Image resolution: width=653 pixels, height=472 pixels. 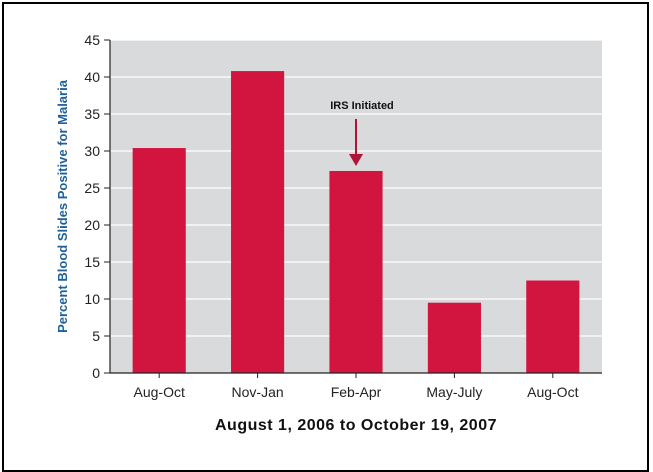 What do you see at coordinates (96, 373) in the screenshot?
I see `y-tick-label: 0` at bounding box center [96, 373].